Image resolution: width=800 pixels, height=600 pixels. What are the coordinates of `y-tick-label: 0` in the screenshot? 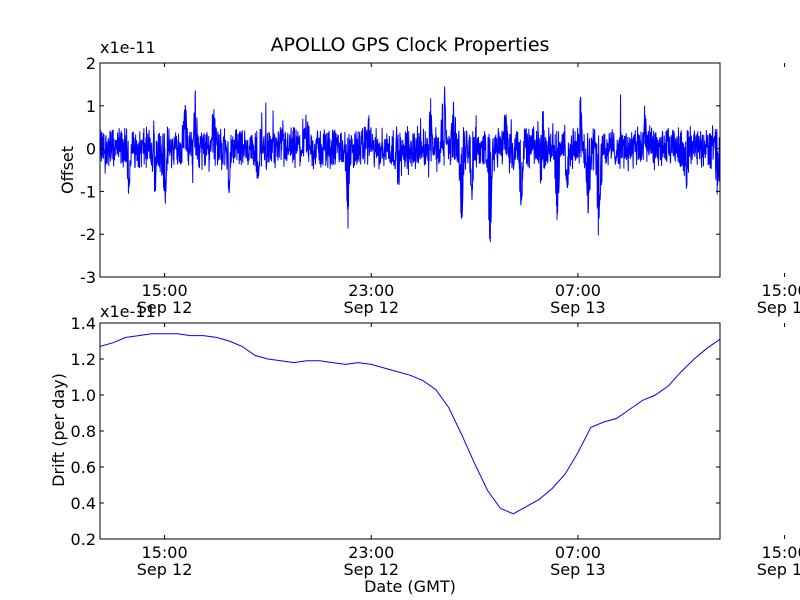 It's located at (91, 149).